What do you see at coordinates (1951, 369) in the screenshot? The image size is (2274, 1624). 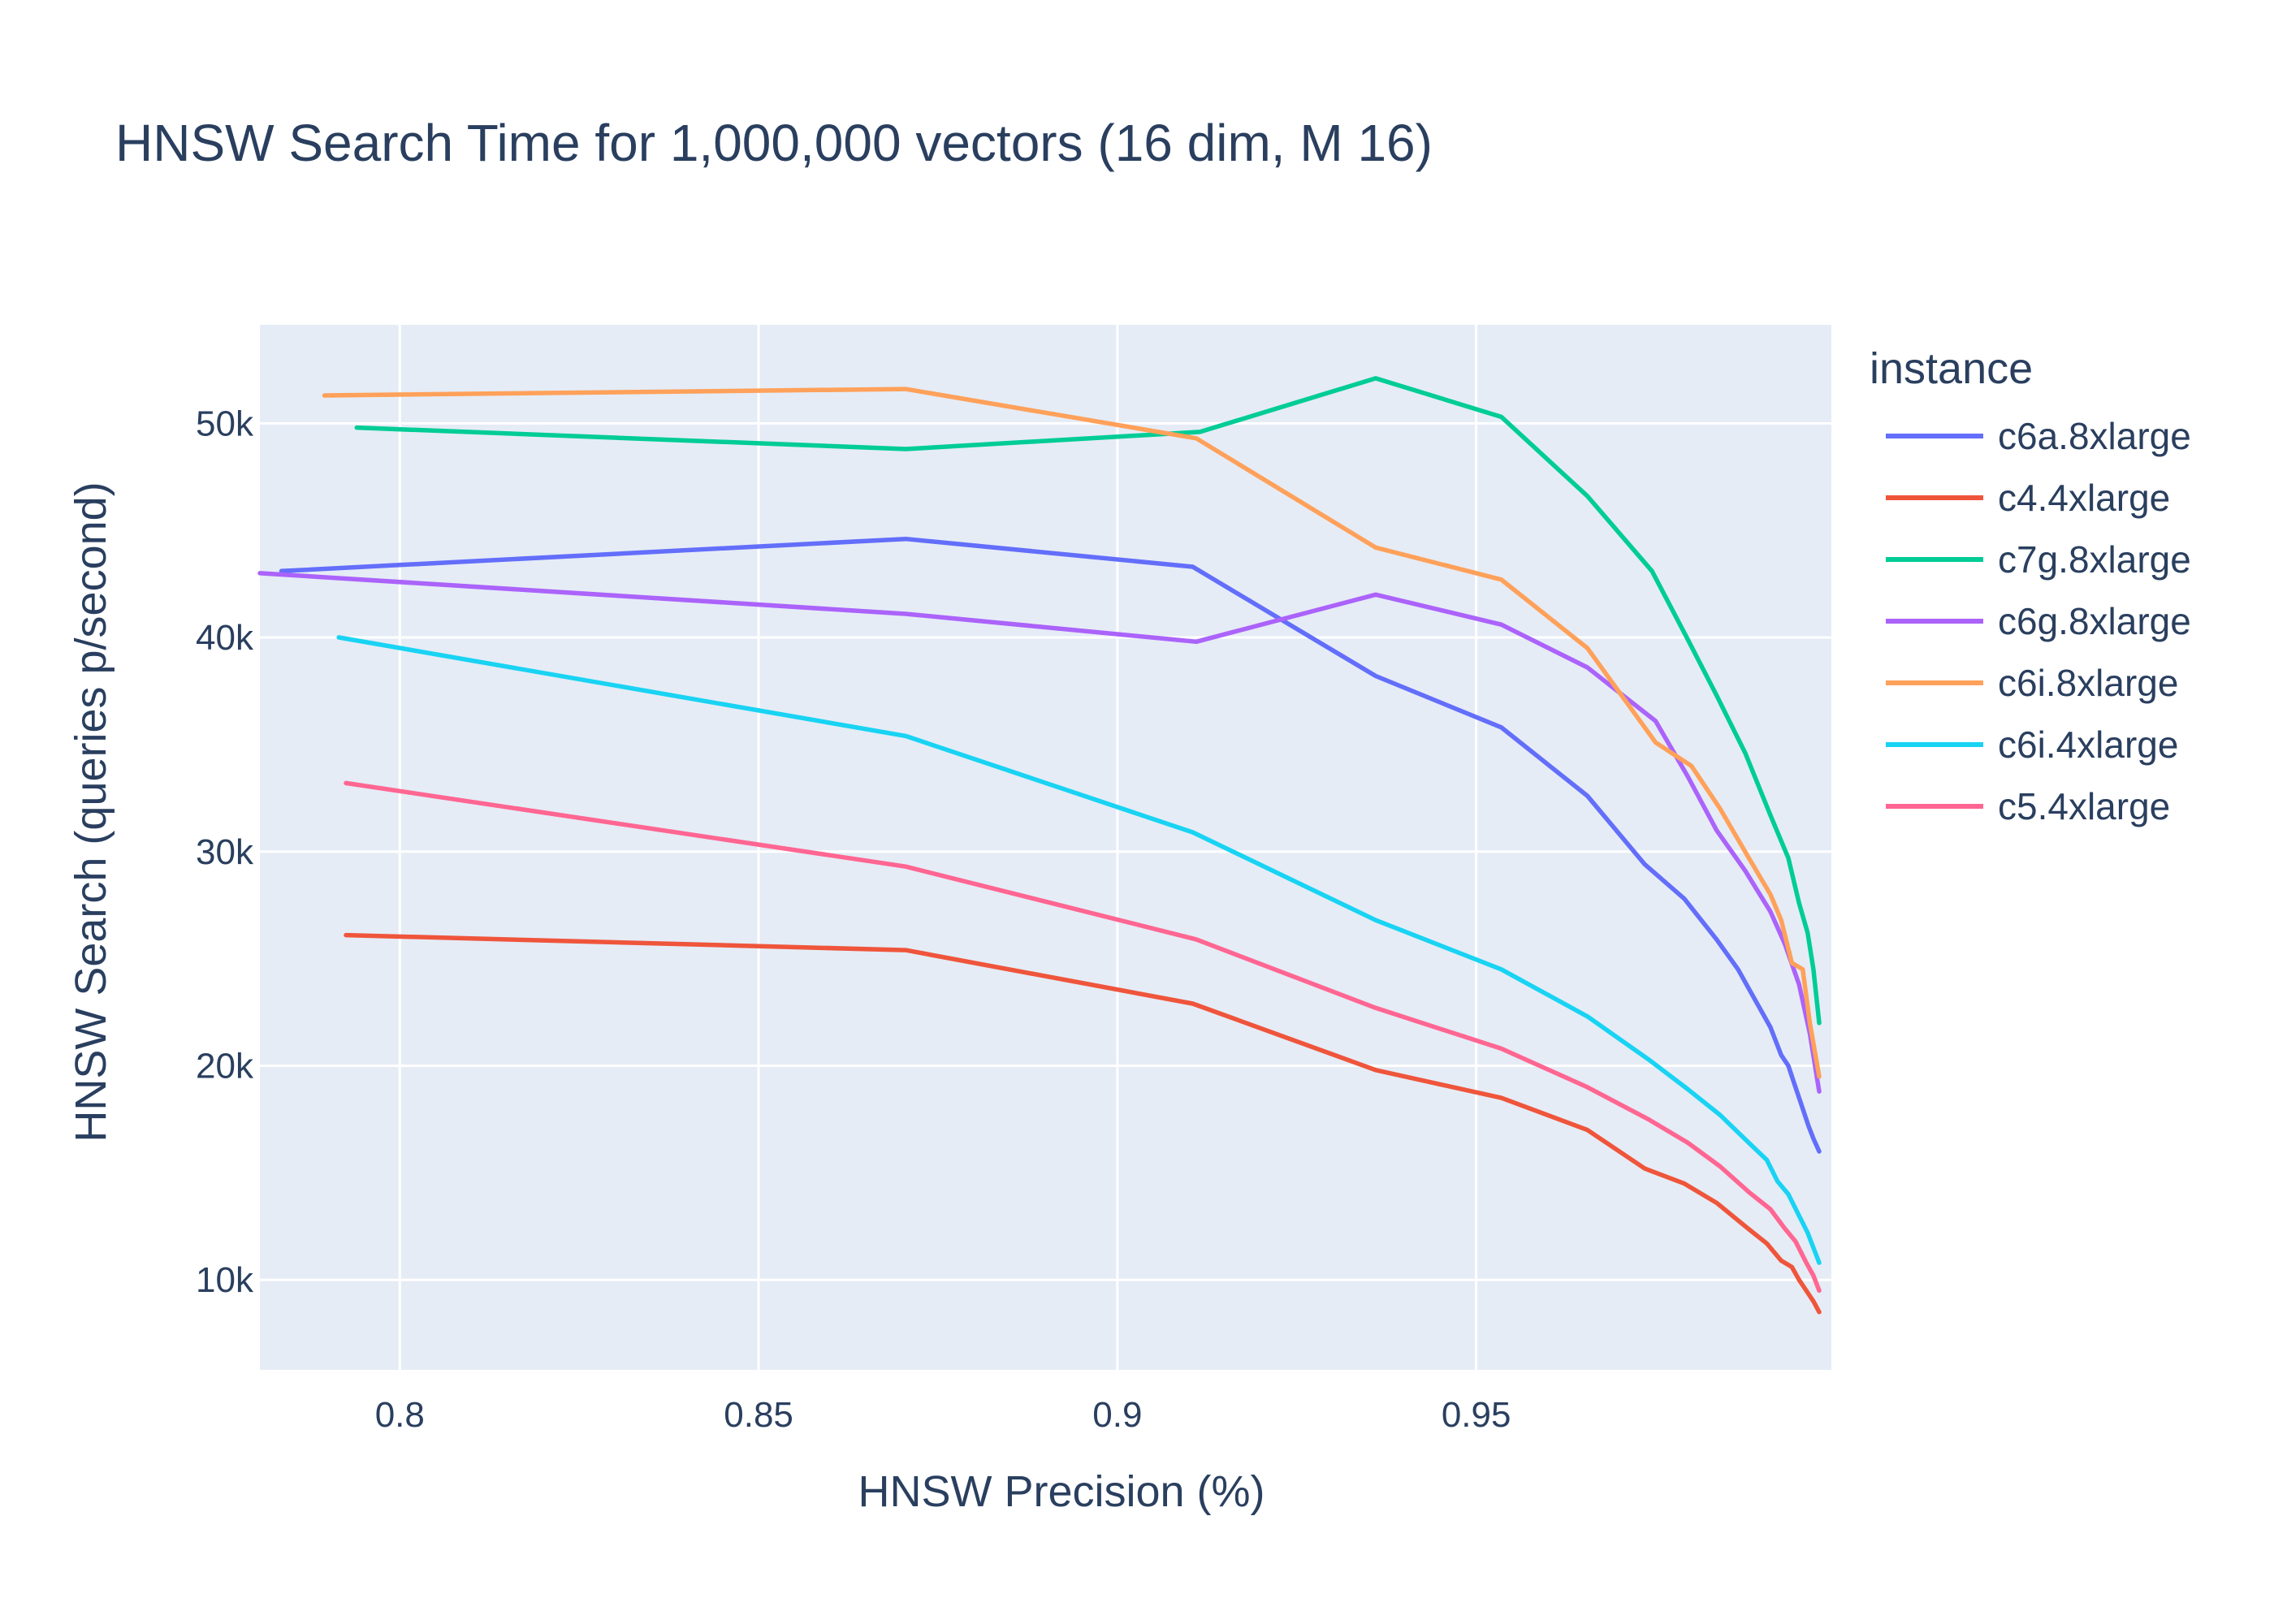 I see `legend-title: instance` at bounding box center [1951, 369].